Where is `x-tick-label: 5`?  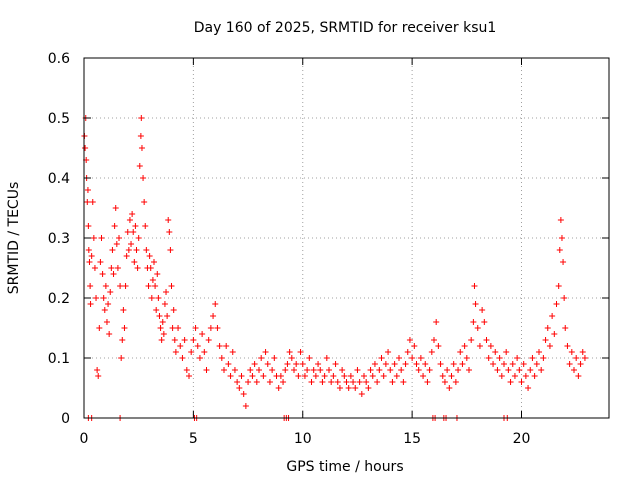 x-tick-label: 5 is located at coordinates (193, 439).